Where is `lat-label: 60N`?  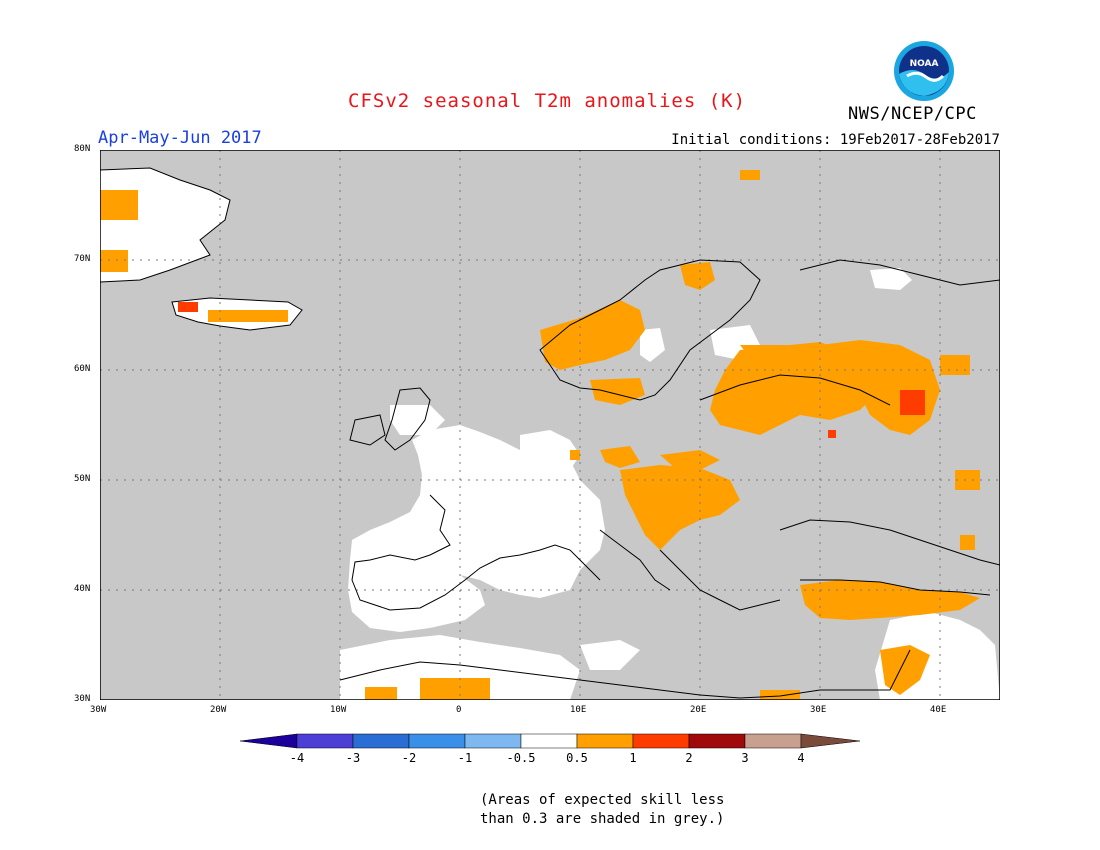 lat-label: 60N is located at coordinates (82, 369).